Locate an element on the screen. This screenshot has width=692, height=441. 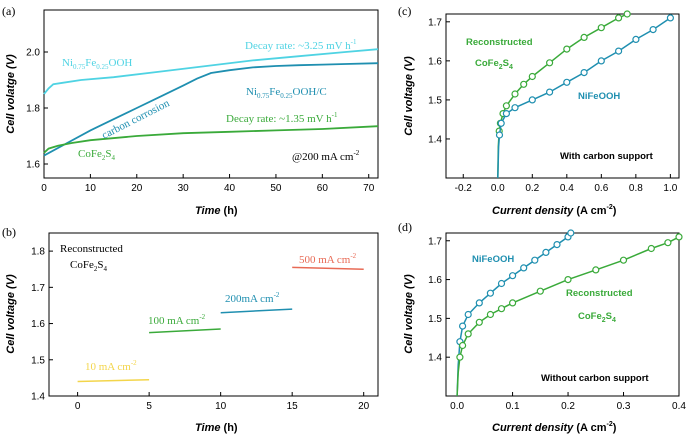
panel-a-decay-top: Decay rate: ~3.25 mV h-1 is located at coordinates (301, 45).